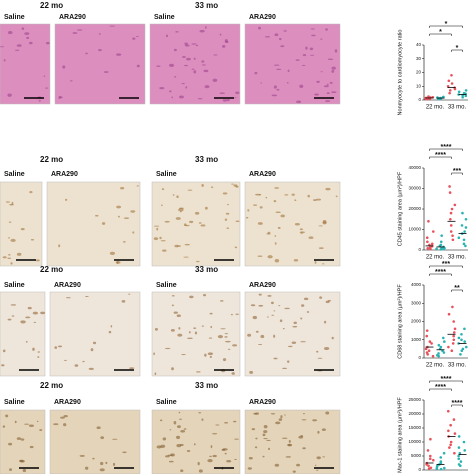  Describe the element at coordinates (400, 208) in the screenshot. I see `y-axis-label: CD45 staining area (µm²)/HPF` at that location.